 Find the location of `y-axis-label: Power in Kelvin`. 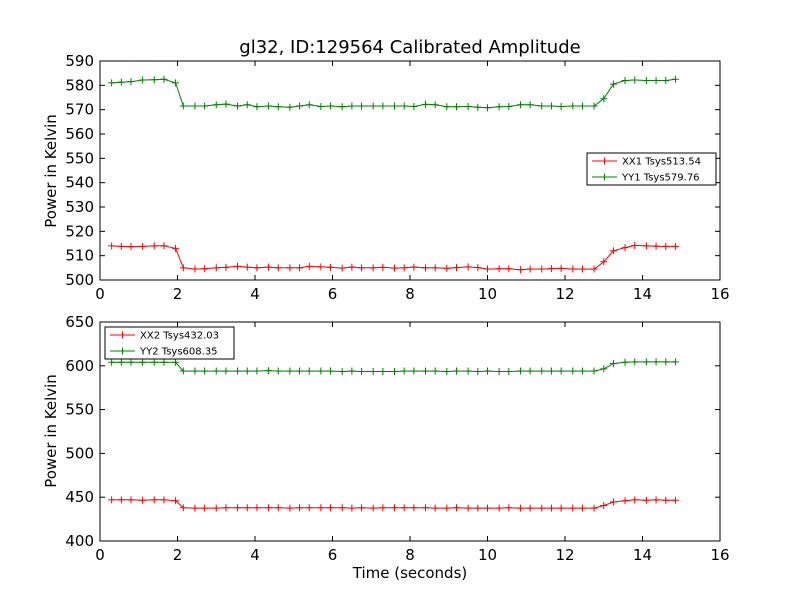

y-axis-label: Power in Kelvin is located at coordinates (51, 171).